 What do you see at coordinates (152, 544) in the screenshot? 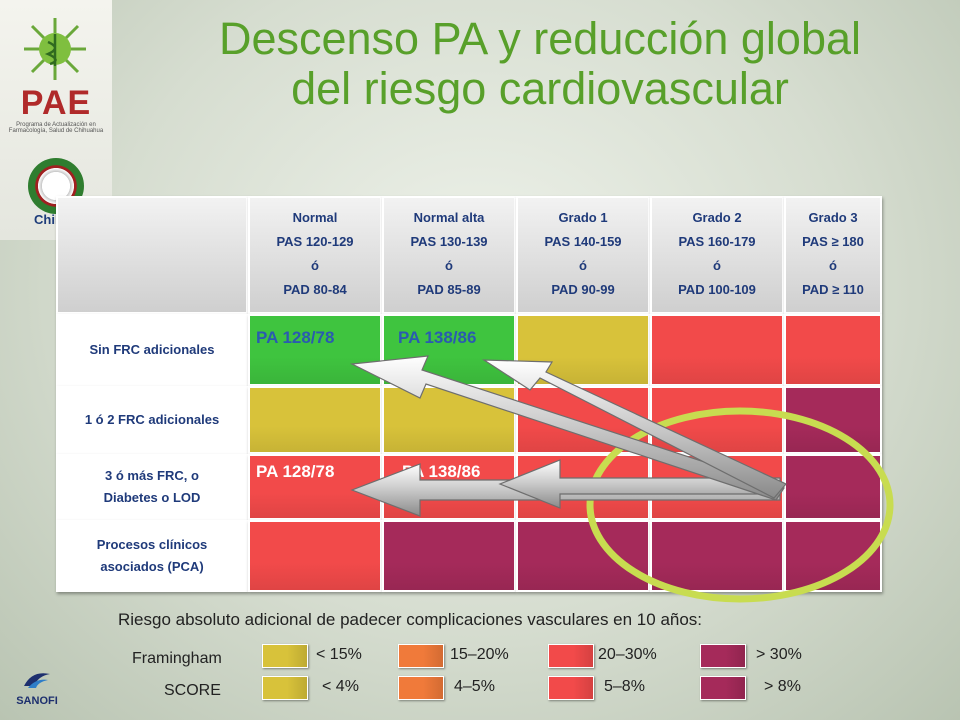
I see `row-label-line: Procesos clínicos` at bounding box center [152, 544].